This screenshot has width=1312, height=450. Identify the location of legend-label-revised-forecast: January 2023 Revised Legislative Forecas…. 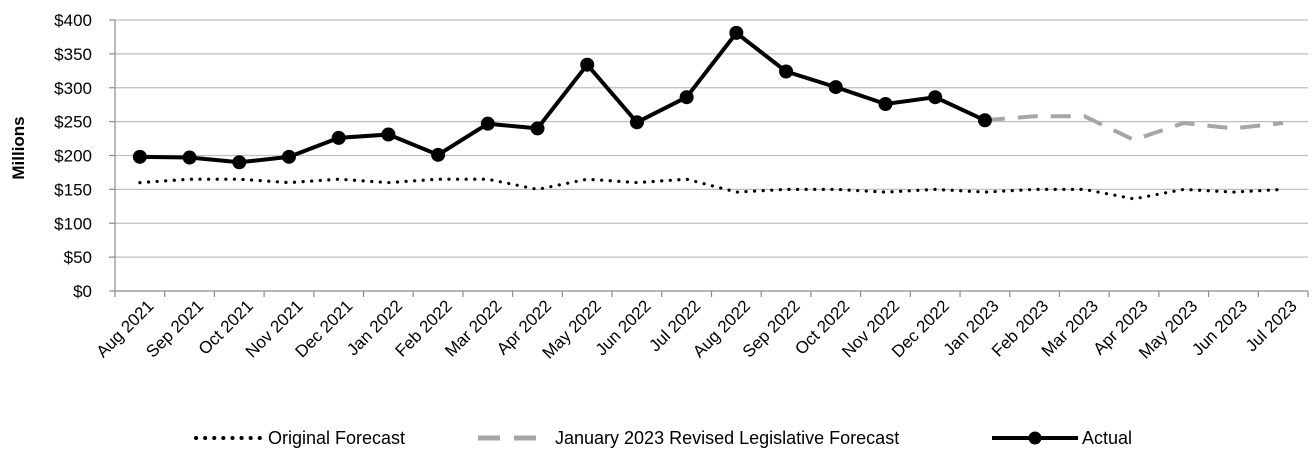
(727, 438).